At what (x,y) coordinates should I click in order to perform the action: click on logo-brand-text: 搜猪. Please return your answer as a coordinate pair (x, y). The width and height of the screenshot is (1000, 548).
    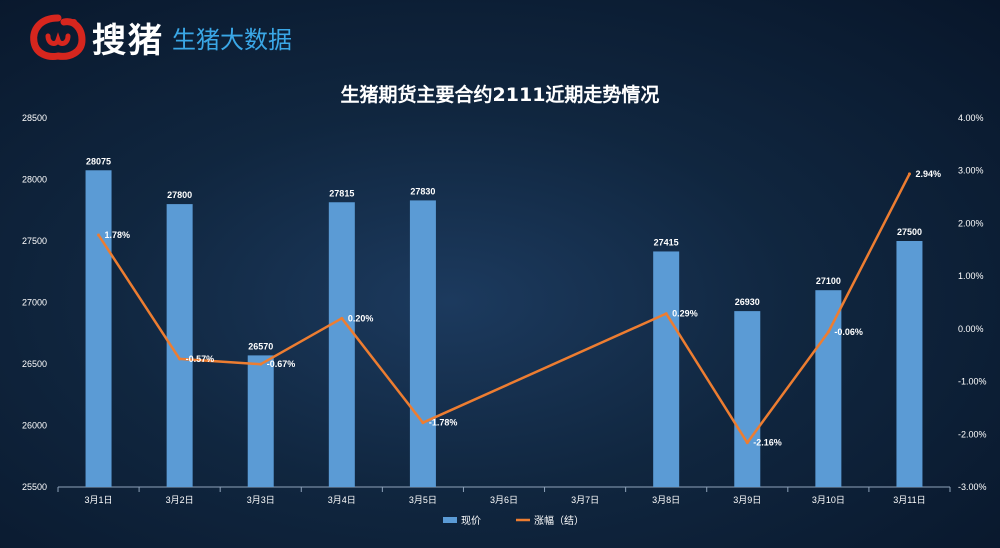
    Looking at the image, I should click on (128, 40).